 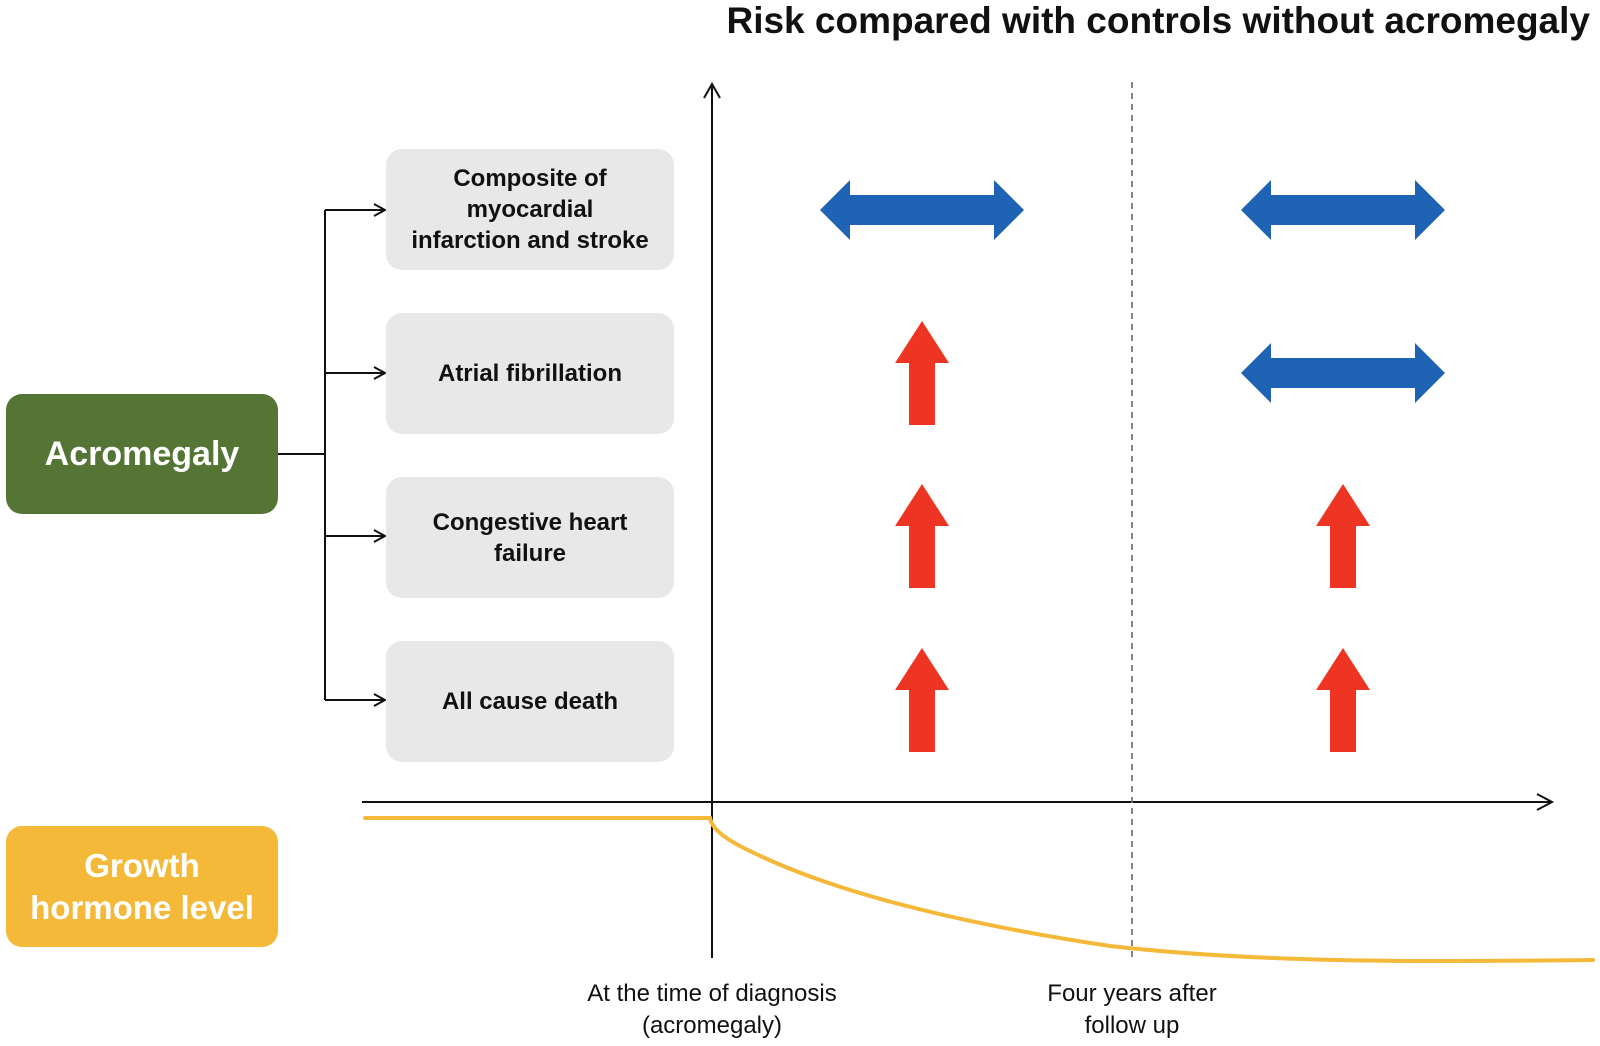 What do you see at coordinates (142, 865) in the screenshot?
I see `growth-hormone-label-line1: Growth` at bounding box center [142, 865].